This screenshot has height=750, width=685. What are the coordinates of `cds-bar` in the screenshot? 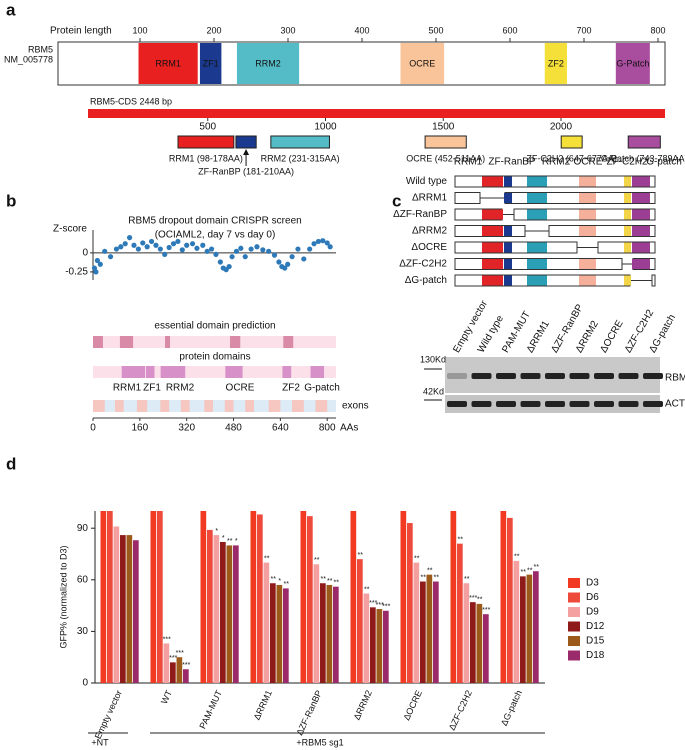 It's located at (376, 113).